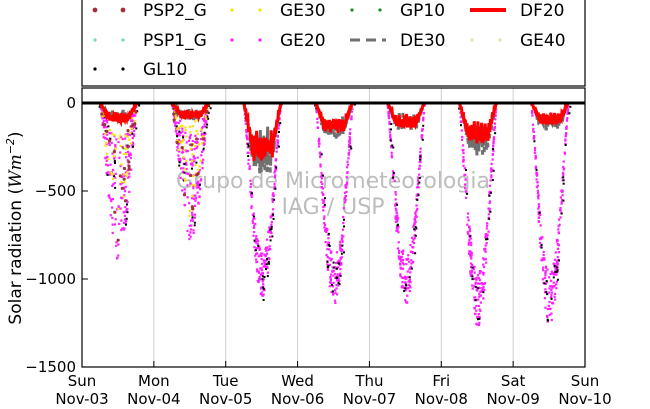 Image resolution: width=650 pixels, height=409 pixels. What do you see at coordinates (140, 70) in the screenshot?
I see `legend-item-gl10: GL10` at bounding box center [140, 70].